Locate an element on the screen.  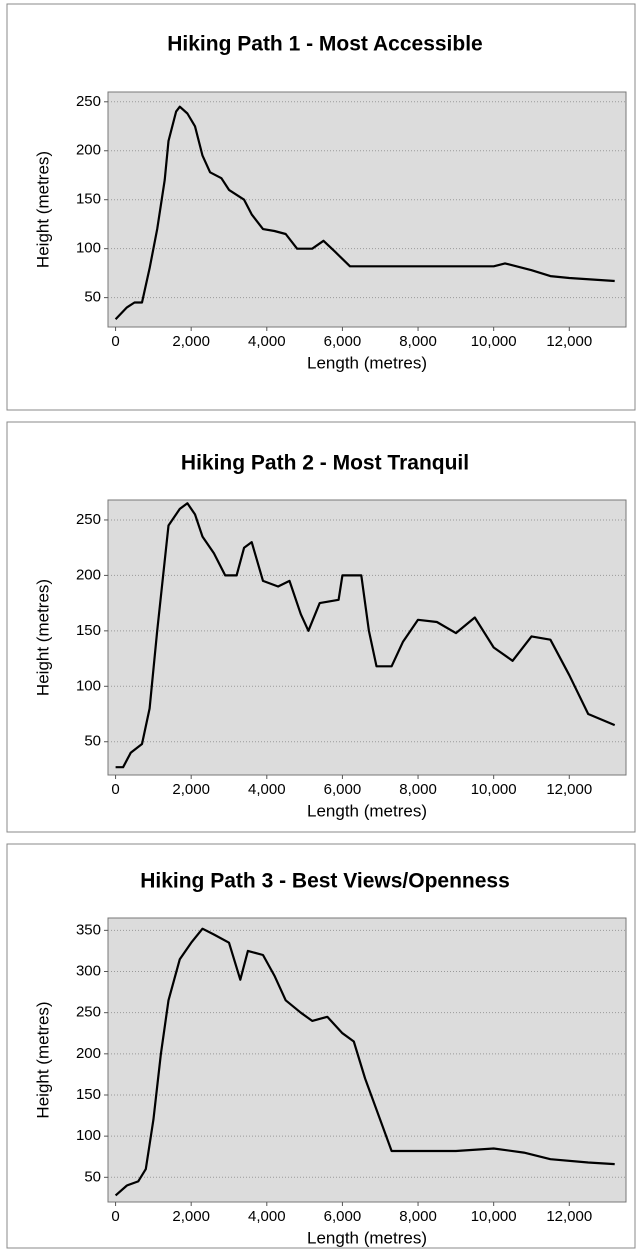
y-tick-label: 300 is located at coordinates (88, 970).